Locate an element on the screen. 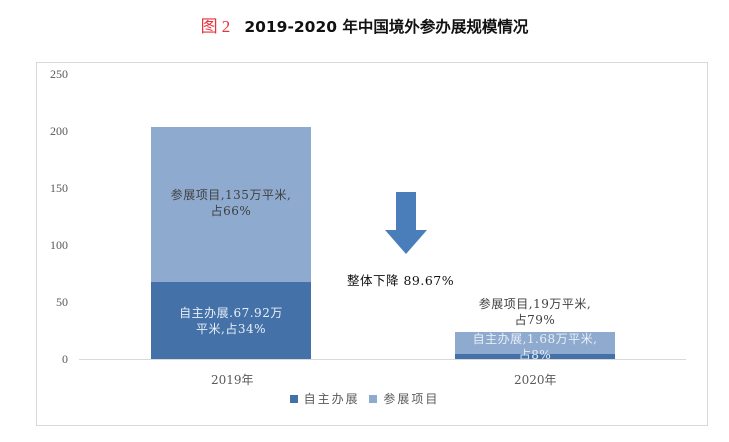 The width and height of the screenshot is (729, 442). label-2020-participation: 参展项目,19万平米, 占79% is located at coordinates (535, 312).